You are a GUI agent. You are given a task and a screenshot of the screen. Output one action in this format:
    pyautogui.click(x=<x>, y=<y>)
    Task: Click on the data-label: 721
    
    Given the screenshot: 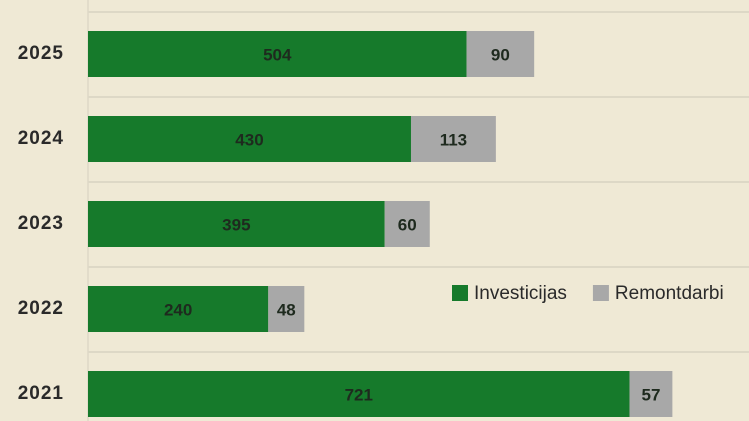 What is the action you would take?
    pyautogui.click(x=359, y=394)
    